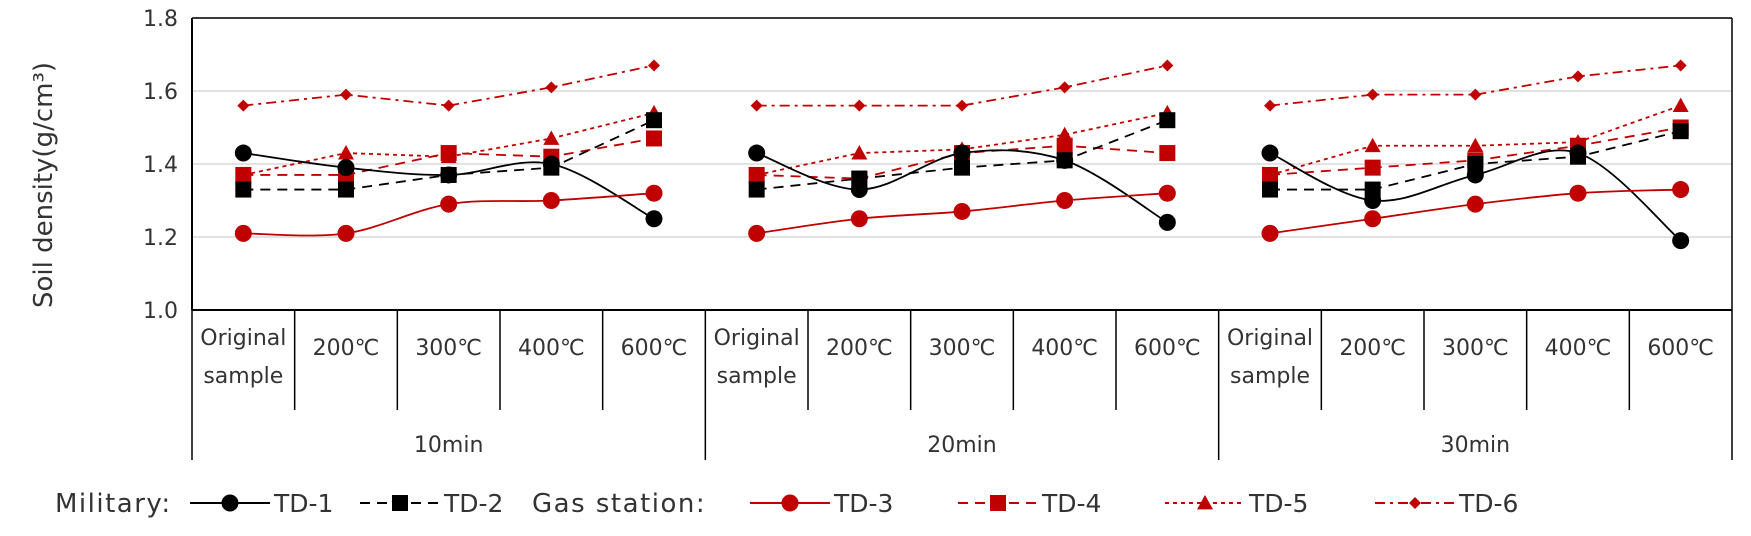  I want to click on group-label: 10min, so click(448, 445).